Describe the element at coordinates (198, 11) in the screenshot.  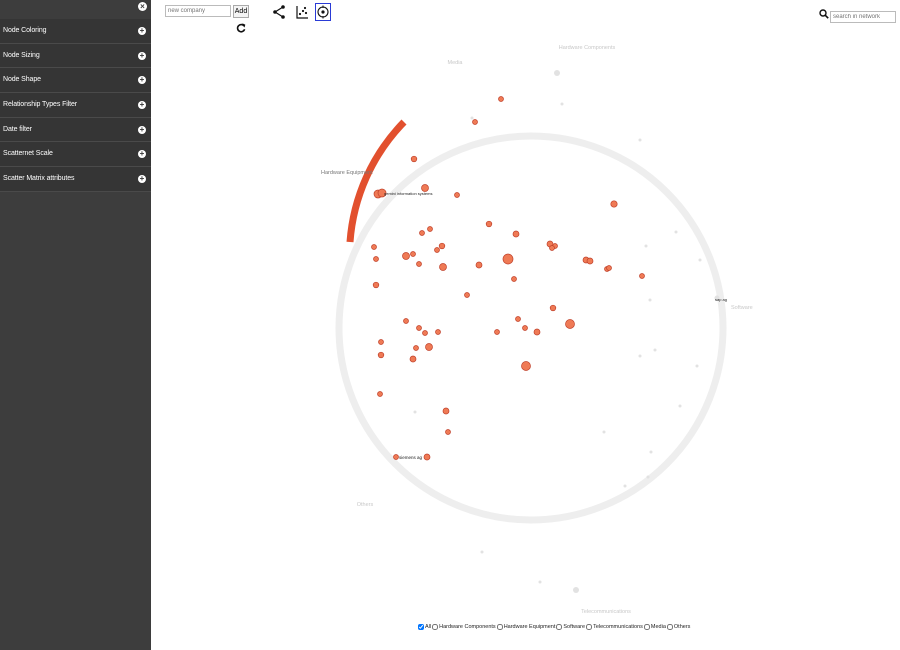
I see `company-input` at that location.